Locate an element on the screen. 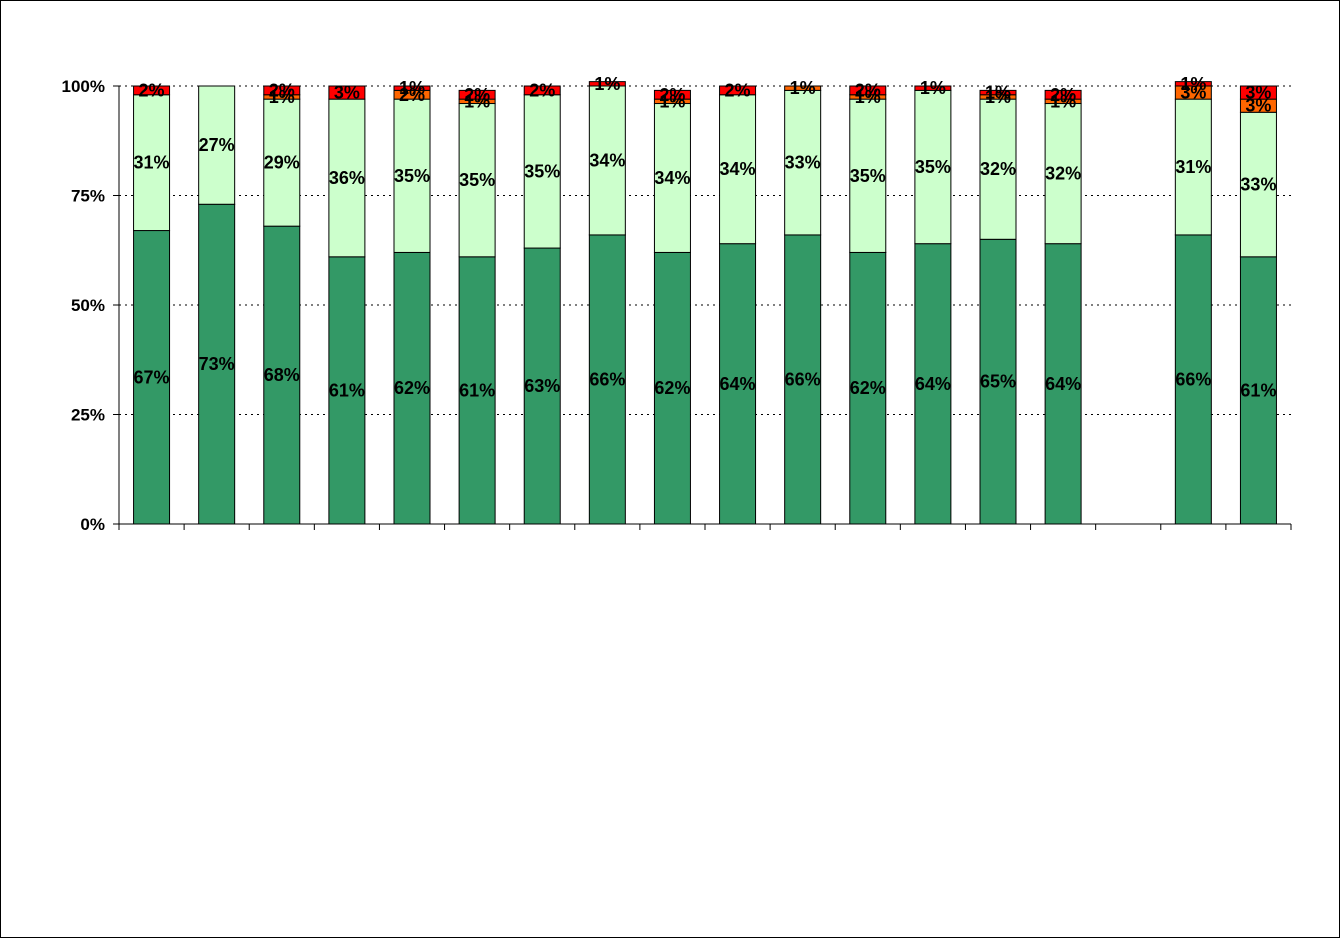  y-tick-label: 50% is located at coordinates (88, 305).